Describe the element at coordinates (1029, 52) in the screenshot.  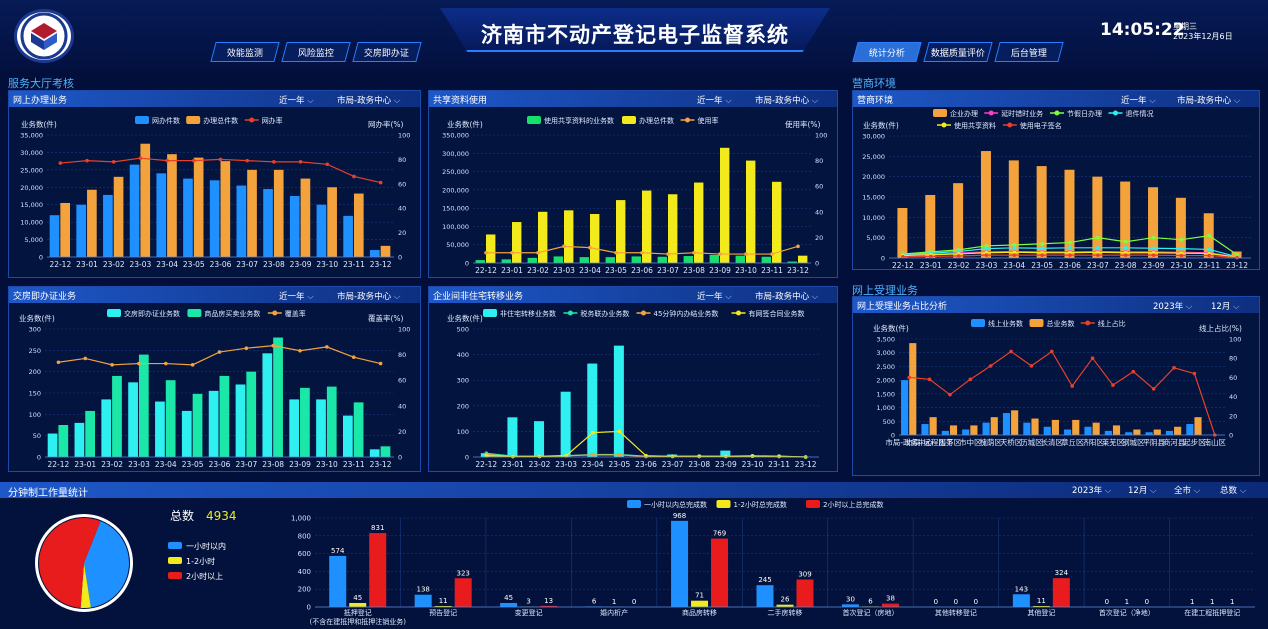
I see `nav-admin: 后台管理` at that location.